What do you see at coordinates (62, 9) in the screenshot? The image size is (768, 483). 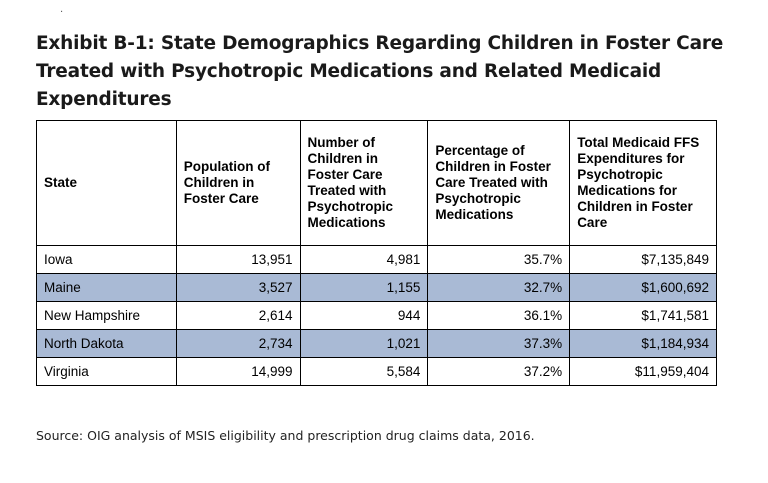 I see `page-marker: .` at bounding box center [62, 9].